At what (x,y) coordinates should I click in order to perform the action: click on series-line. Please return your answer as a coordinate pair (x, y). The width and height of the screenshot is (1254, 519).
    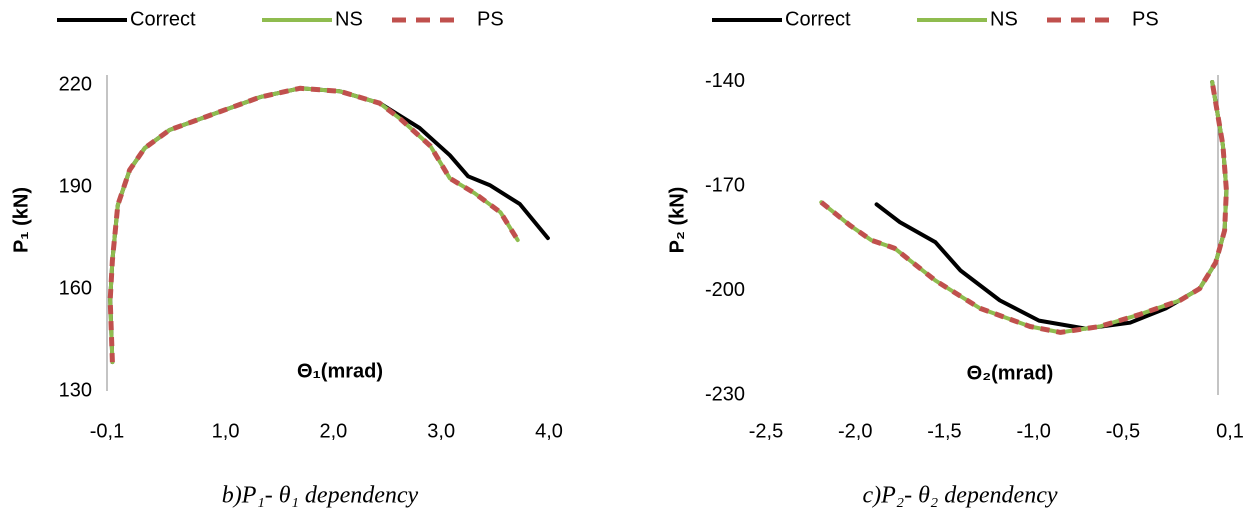
    Looking at the image, I should click on (1051, 205).